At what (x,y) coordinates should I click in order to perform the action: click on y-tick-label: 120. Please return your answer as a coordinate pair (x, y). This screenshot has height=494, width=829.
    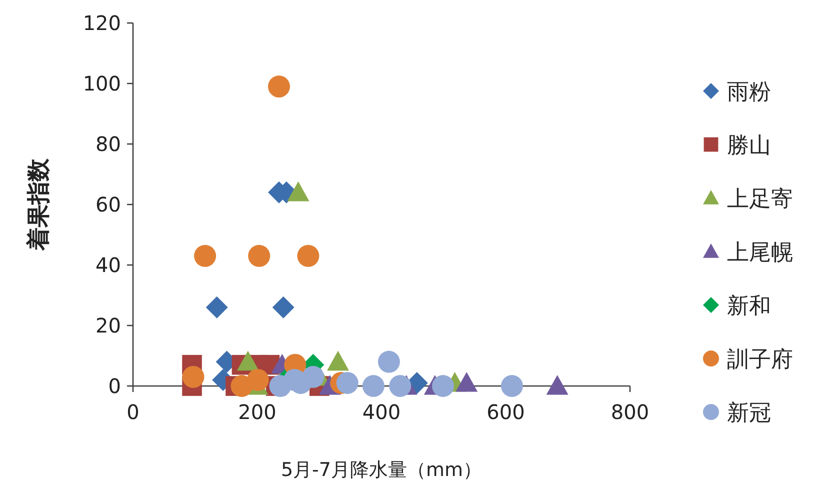
    Looking at the image, I should click on (101, 23).